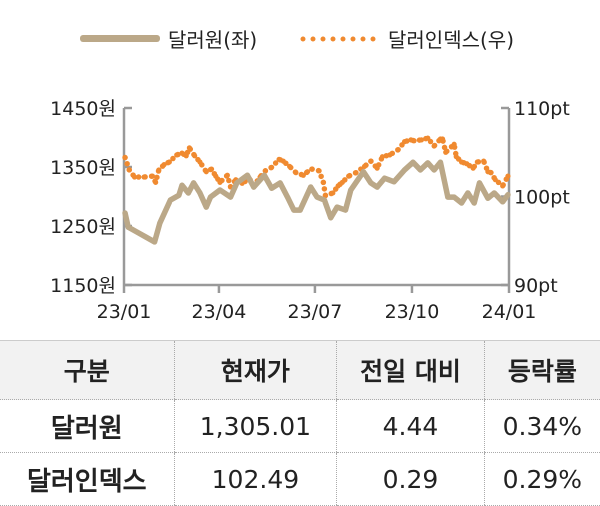 This screenshot has height=506, width=600. Describe the element at coordinates (541, 426) in the screenshot. I see `change-rate-cell: 0.34%` at that location.